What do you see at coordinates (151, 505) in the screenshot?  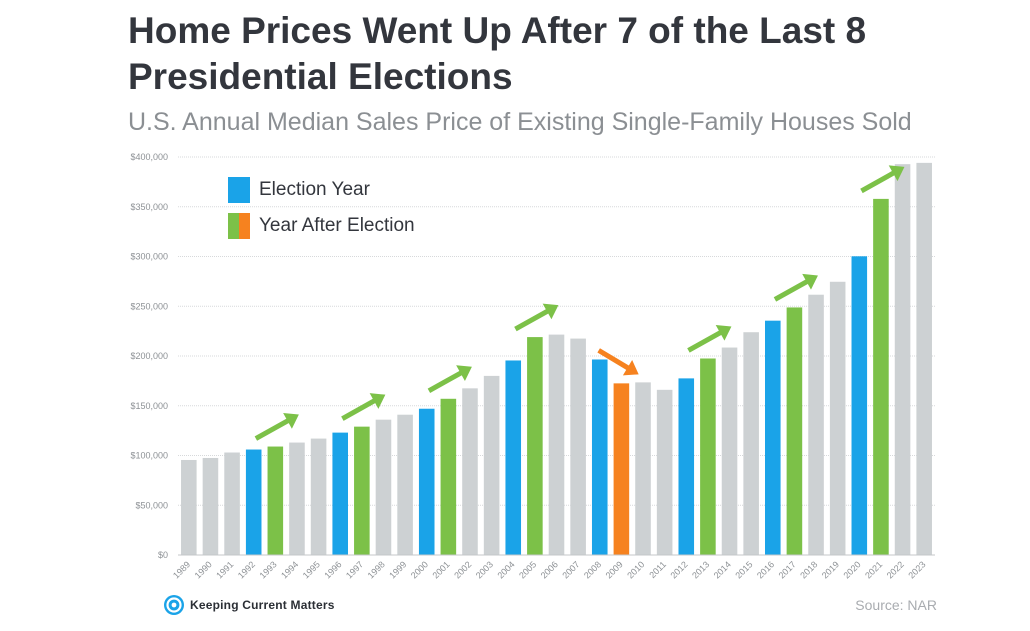 I see `y-tick-label: $50,000` at bounding box center [151, 505].